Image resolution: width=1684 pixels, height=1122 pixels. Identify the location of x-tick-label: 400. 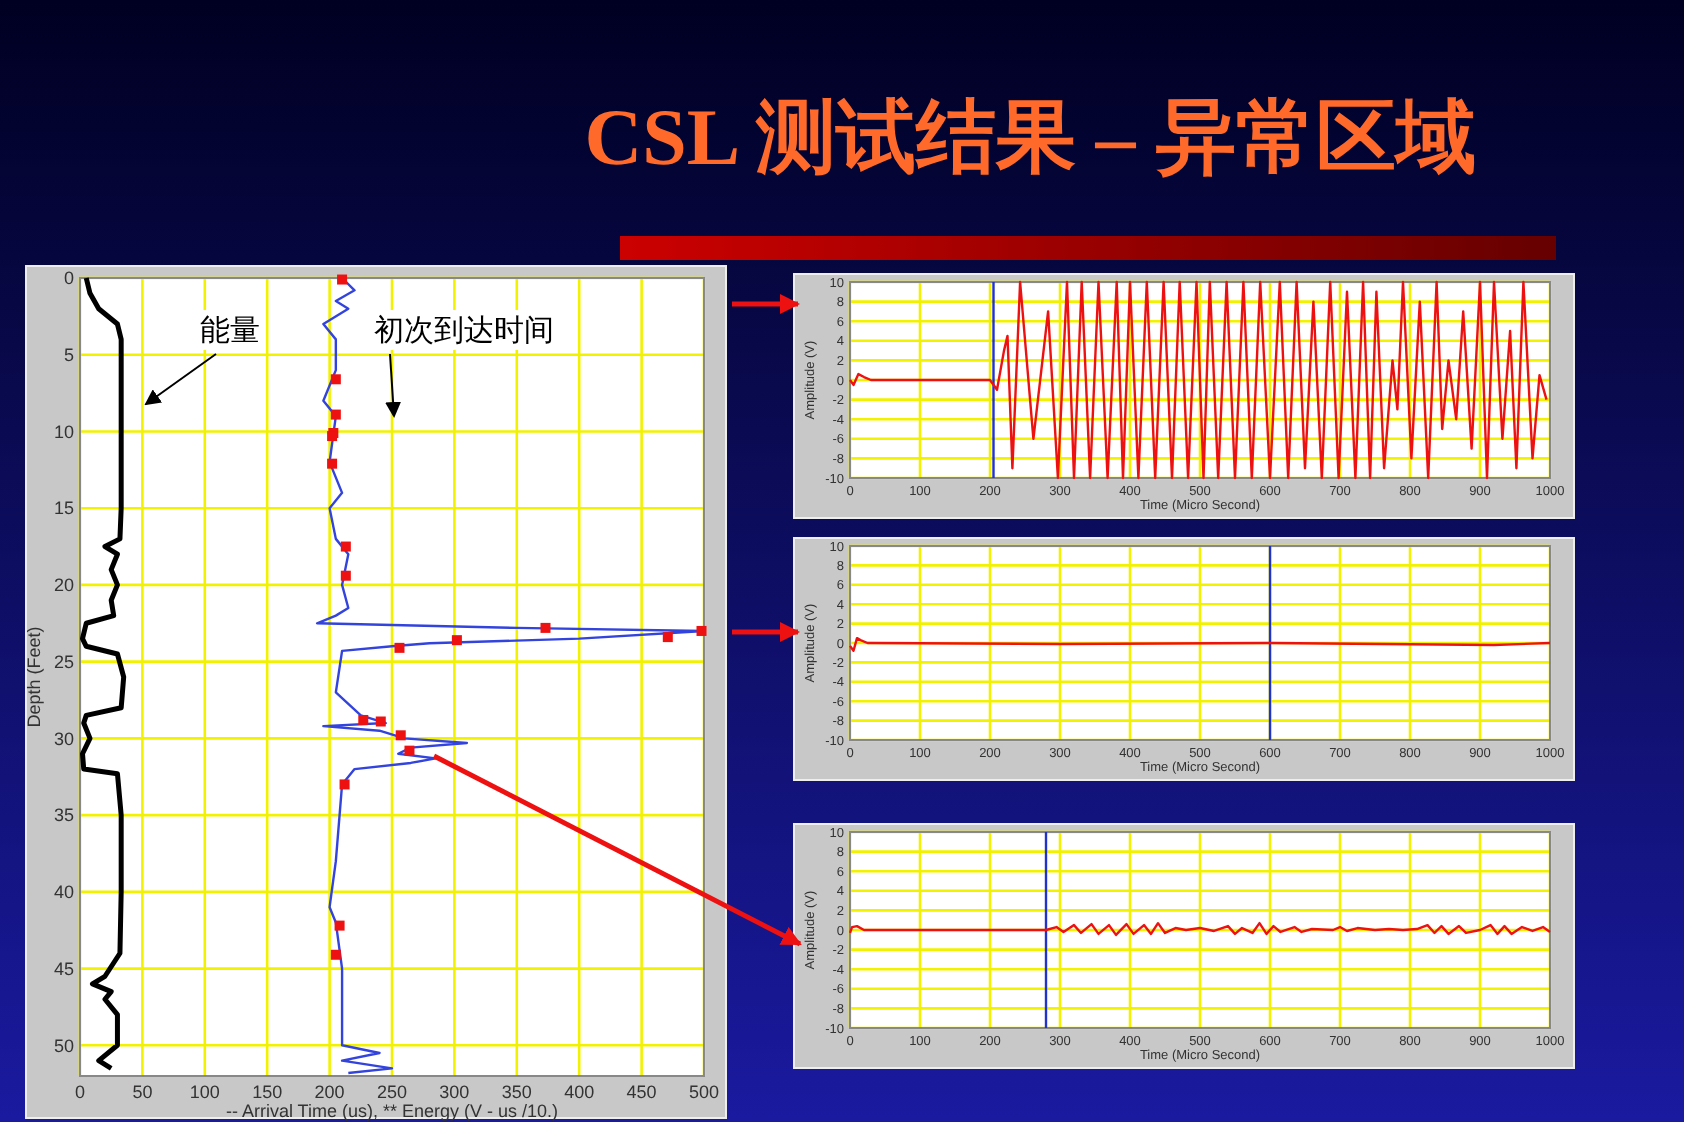
(579, 1092).